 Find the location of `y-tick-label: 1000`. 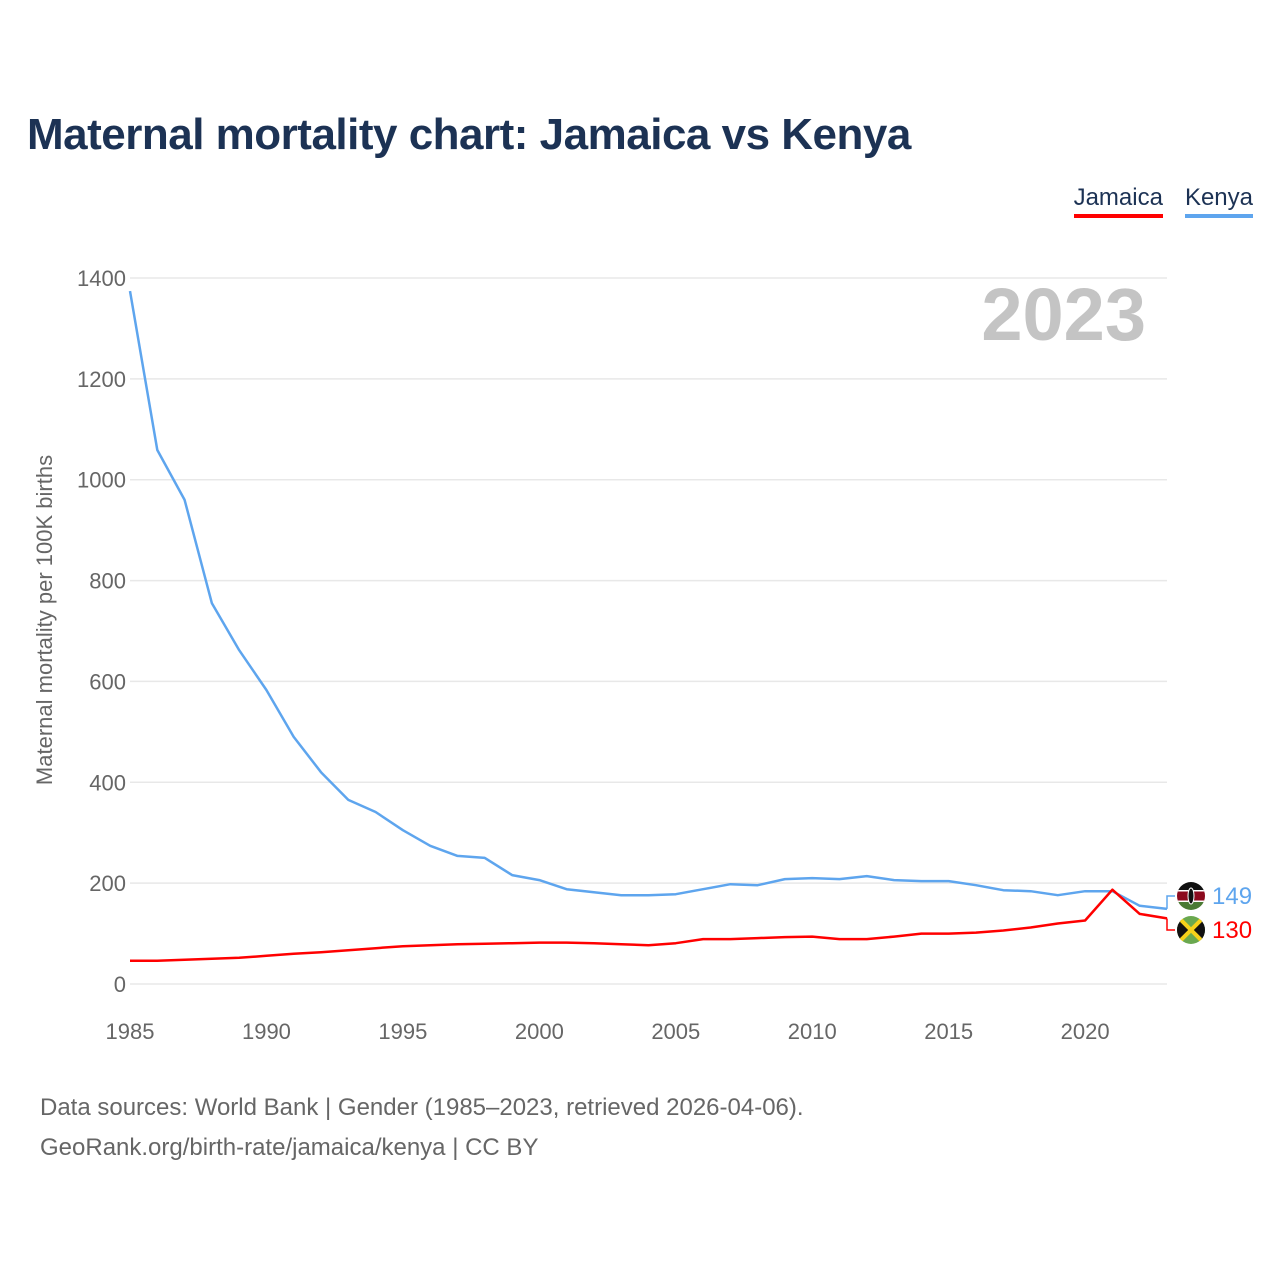

y-tick-label: 1000 is located at coordinates (101, 480).